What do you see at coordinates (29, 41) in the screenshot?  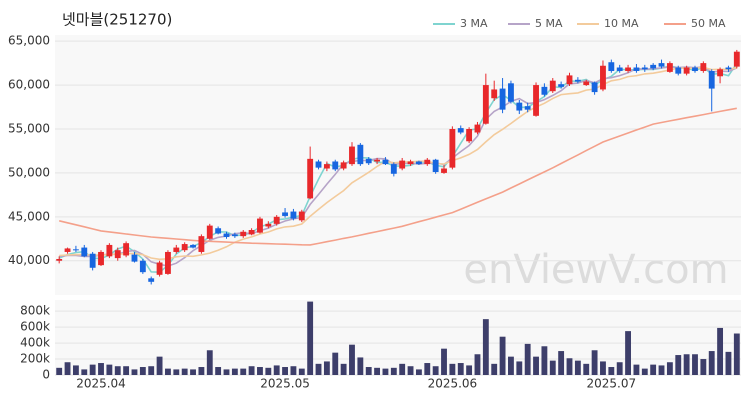 I see `y-tick-label: 65,000` at bounding box center [29, 41].